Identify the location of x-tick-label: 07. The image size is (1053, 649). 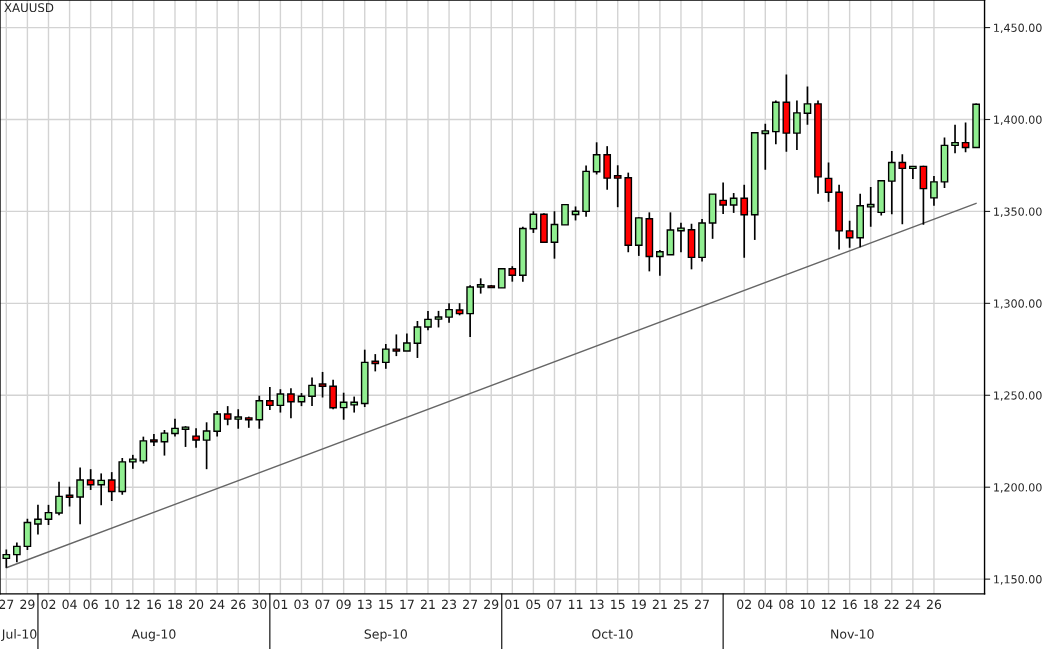
(322, 604).